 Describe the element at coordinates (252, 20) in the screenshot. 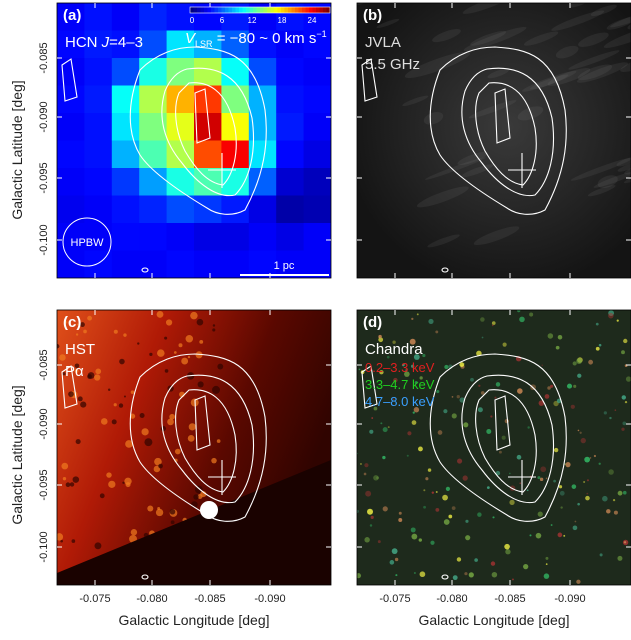

I see `colorbar-tick: 12` at that location.